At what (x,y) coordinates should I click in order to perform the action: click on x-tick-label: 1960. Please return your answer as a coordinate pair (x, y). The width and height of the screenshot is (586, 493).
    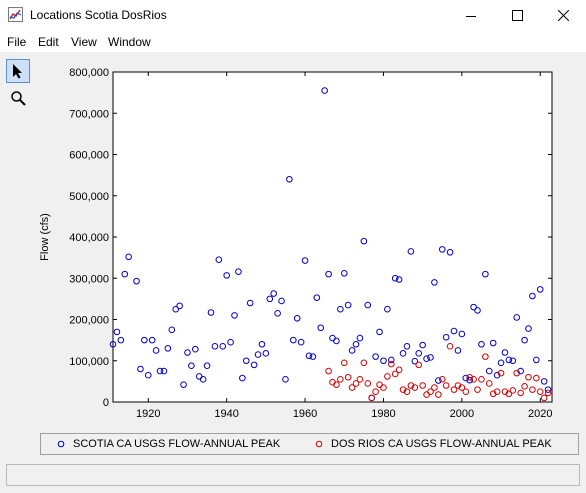
    Looking at the image, I should click on (305, 414).